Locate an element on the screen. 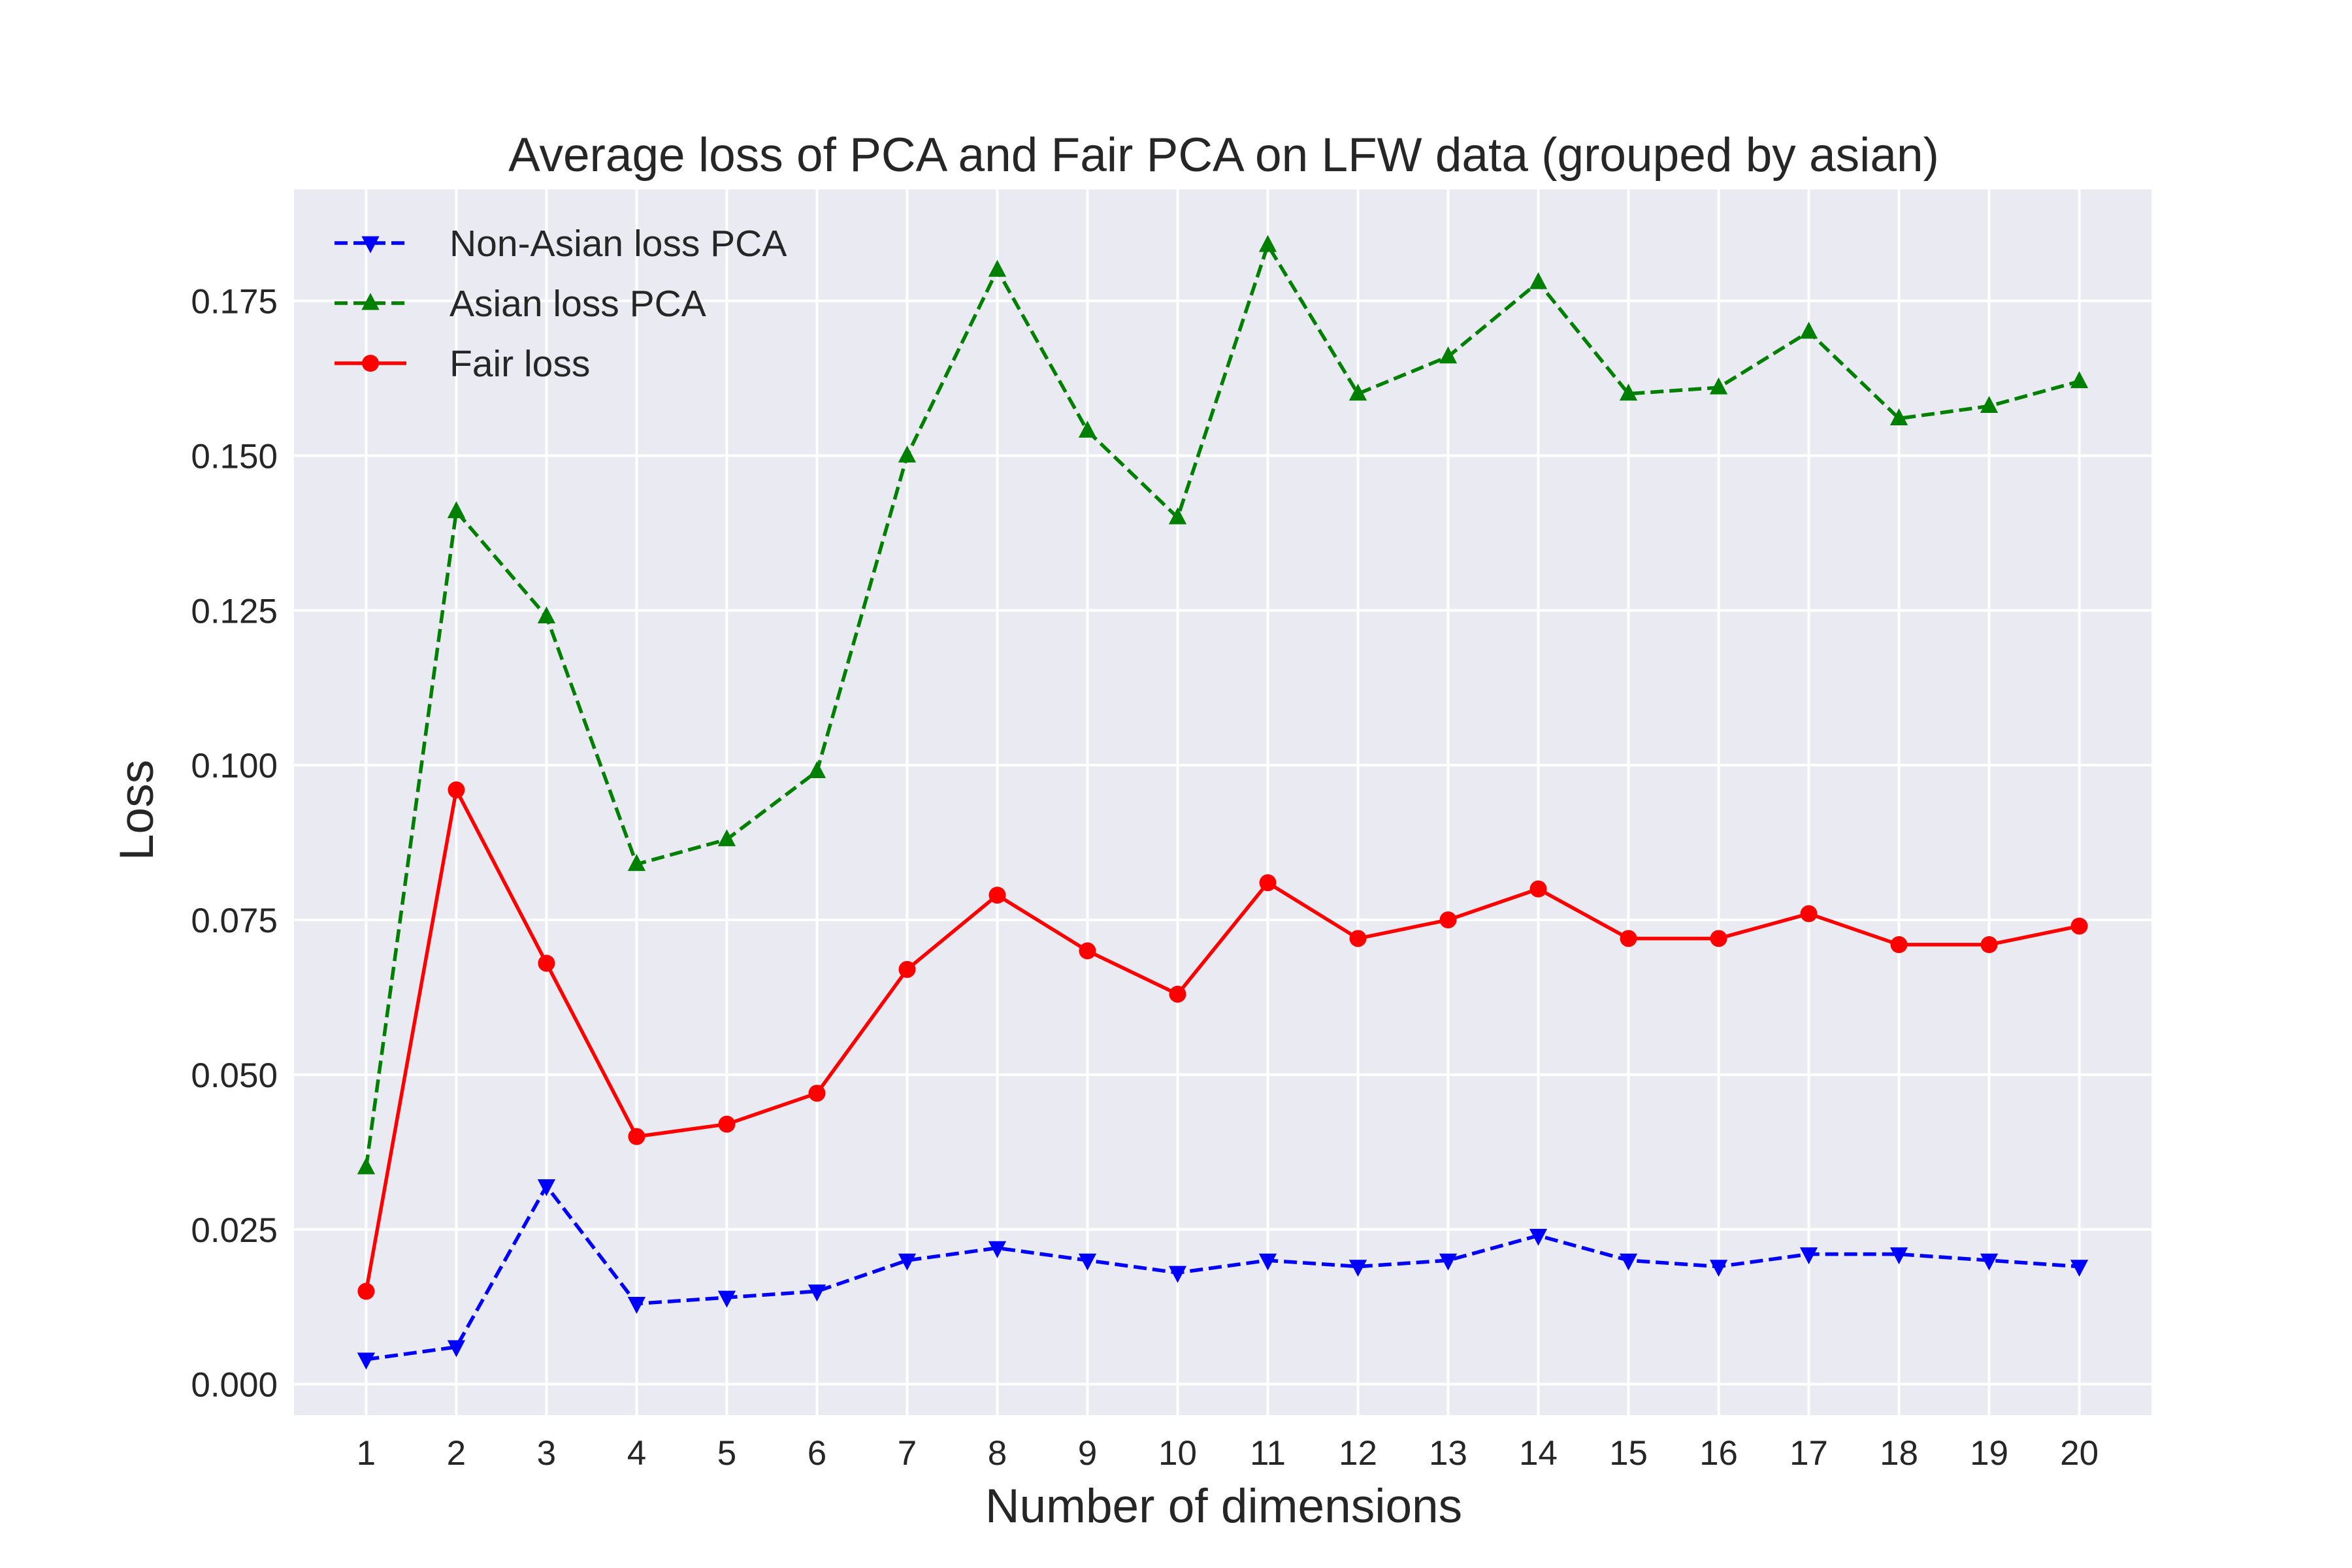 The height and width of the screenshot is (1568, 2352). x-tick-label: 3 is located at coordinates (546, 1453).